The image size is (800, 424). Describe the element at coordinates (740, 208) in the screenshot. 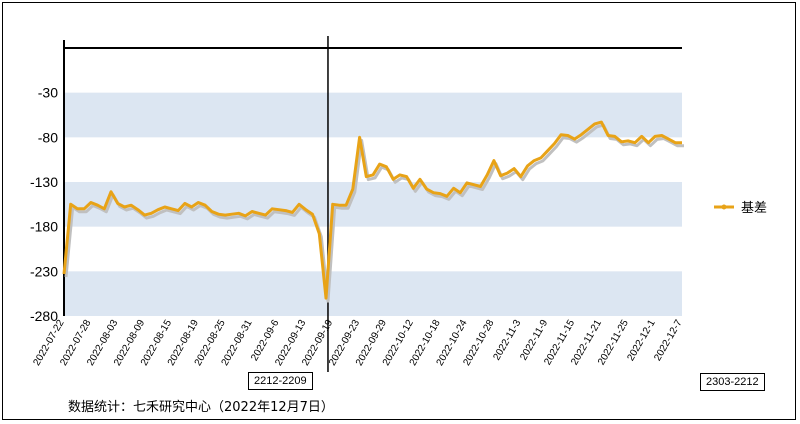

I see `legend: 基差` at that location.